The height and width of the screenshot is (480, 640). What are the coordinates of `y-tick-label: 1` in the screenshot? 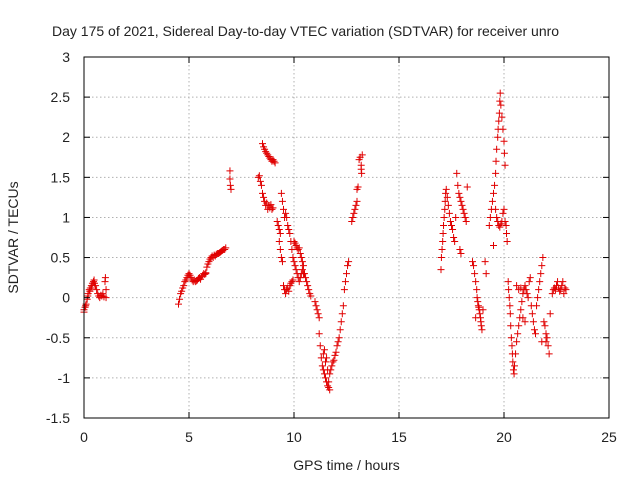 It's located at (66, 217).